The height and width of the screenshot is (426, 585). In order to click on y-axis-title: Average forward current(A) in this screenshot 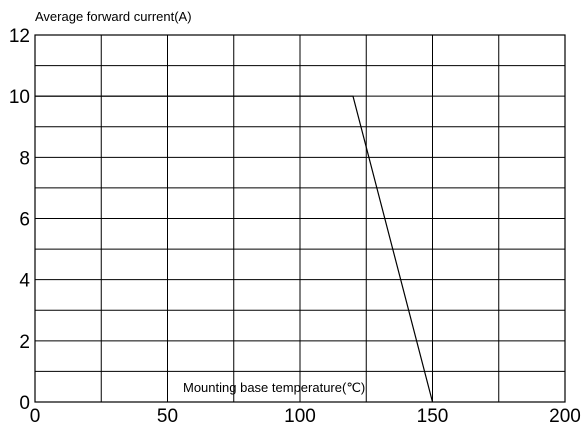, I will do `click(113, 16)`.